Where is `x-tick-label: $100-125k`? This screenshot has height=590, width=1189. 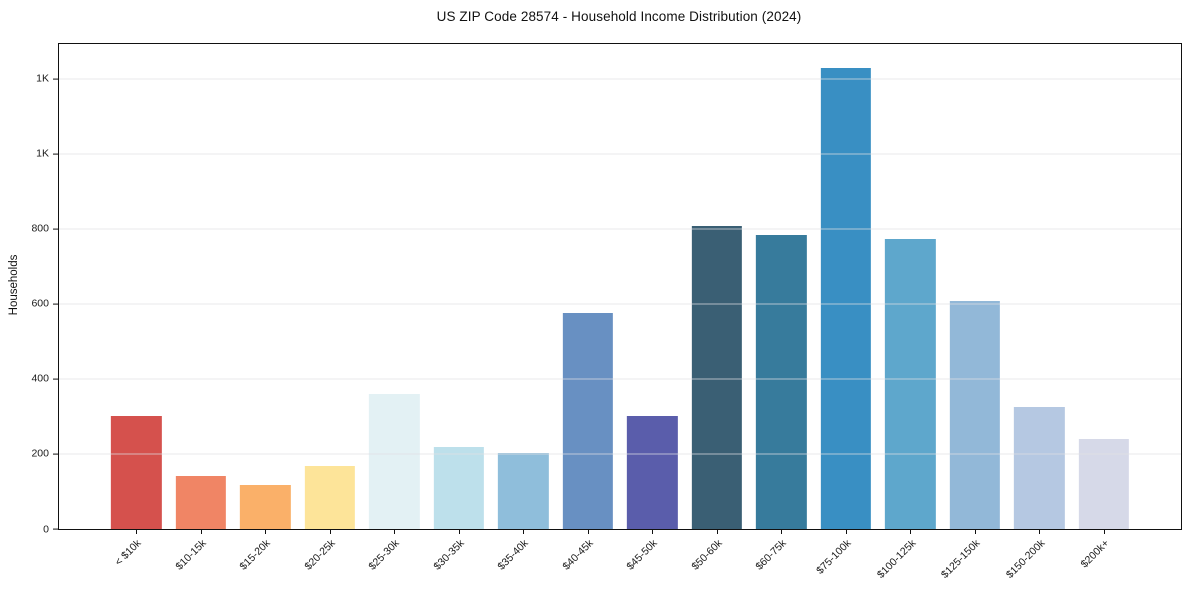 x-tick-label: $100-125k is located at coordinates (896, 559).